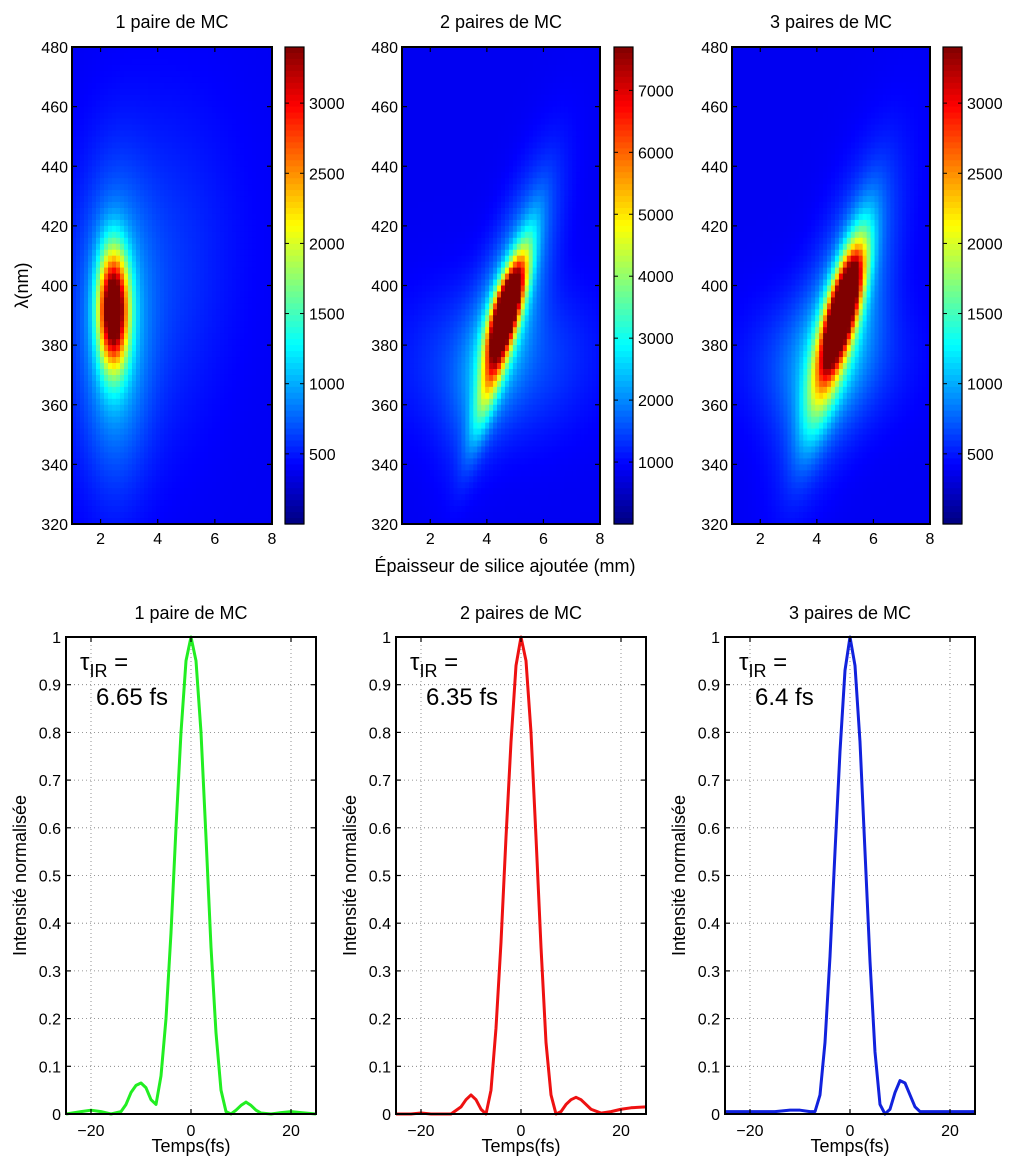 This screenshot has height=1162, width=1010. I want to click on x-tick-label: 6, so click(214, 539).